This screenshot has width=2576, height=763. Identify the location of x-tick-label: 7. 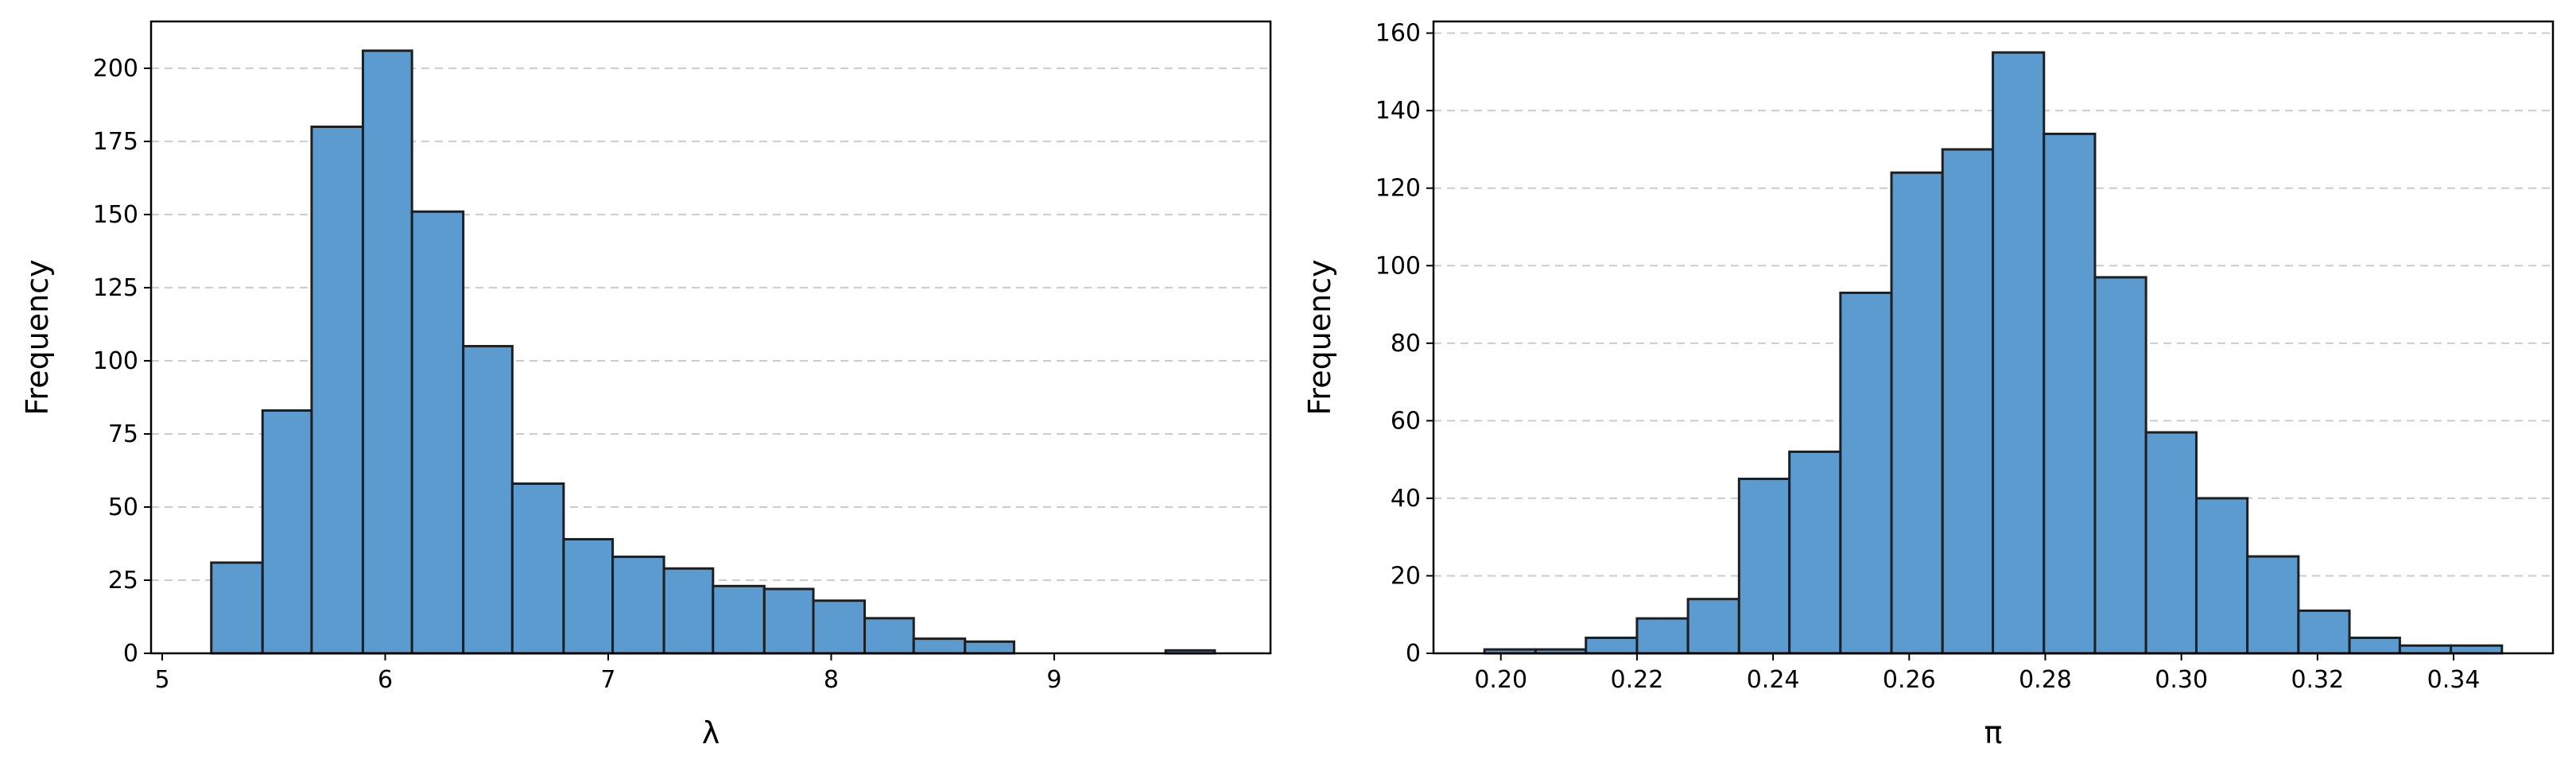
(607, 680).